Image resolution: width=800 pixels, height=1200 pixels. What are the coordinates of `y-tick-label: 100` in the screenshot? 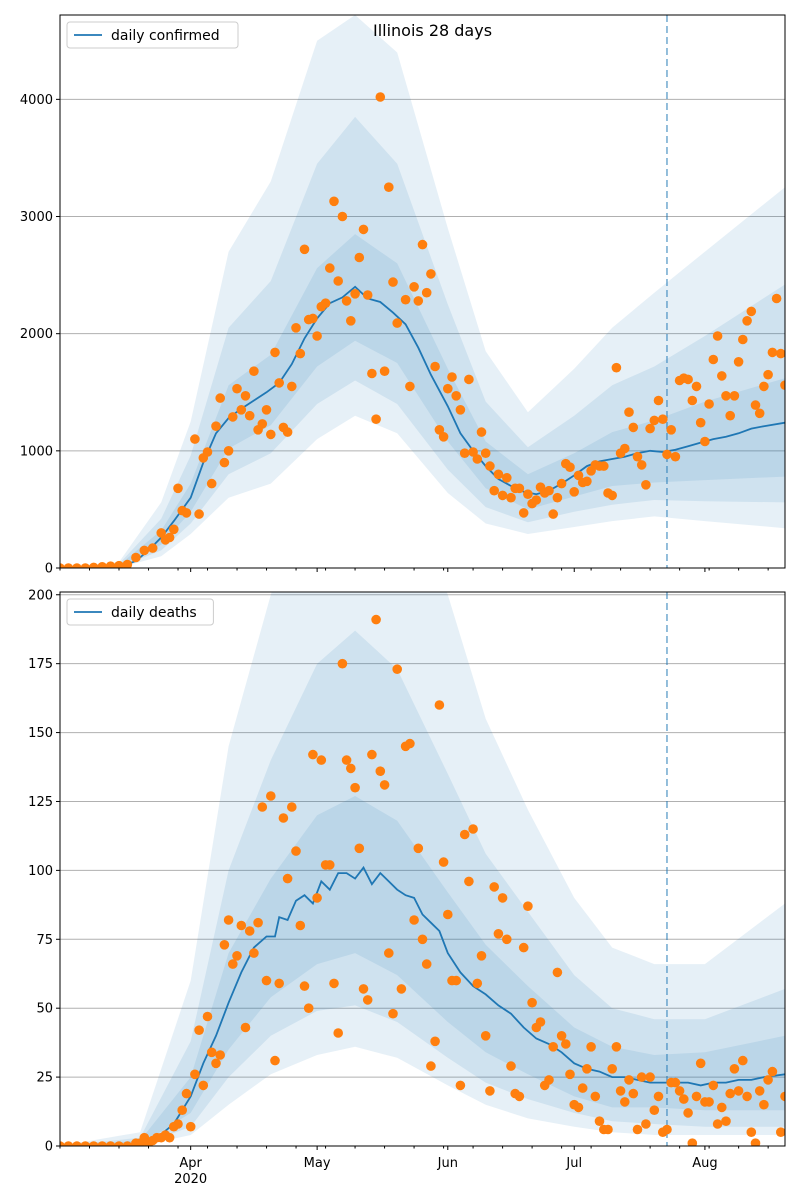 It's located at (40, 871).